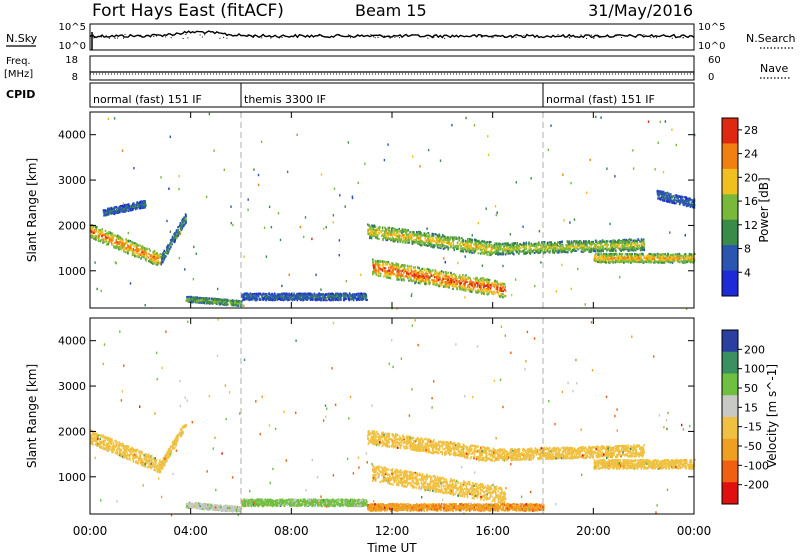 Image resolution: width=800 pixels, height=554 pixels. I want to click on cpid-segment-label: normal (fast) 151 IF, so click(600, 99).